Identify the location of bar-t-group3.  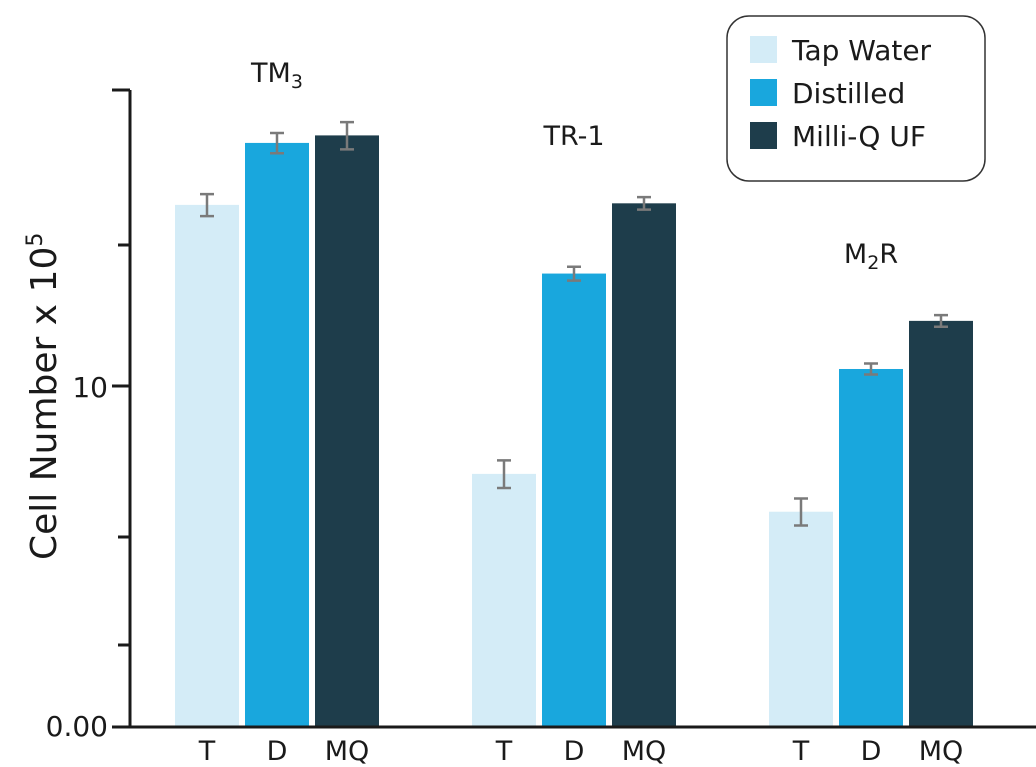
(801, 619).